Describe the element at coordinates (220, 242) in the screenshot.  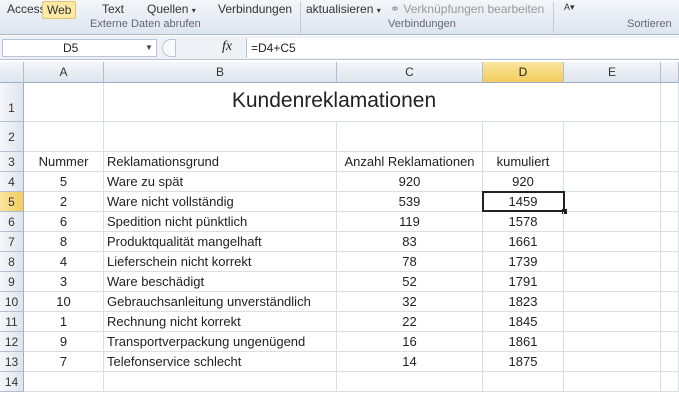
I see `cell: Produktqualität mangelhaft` at that location.